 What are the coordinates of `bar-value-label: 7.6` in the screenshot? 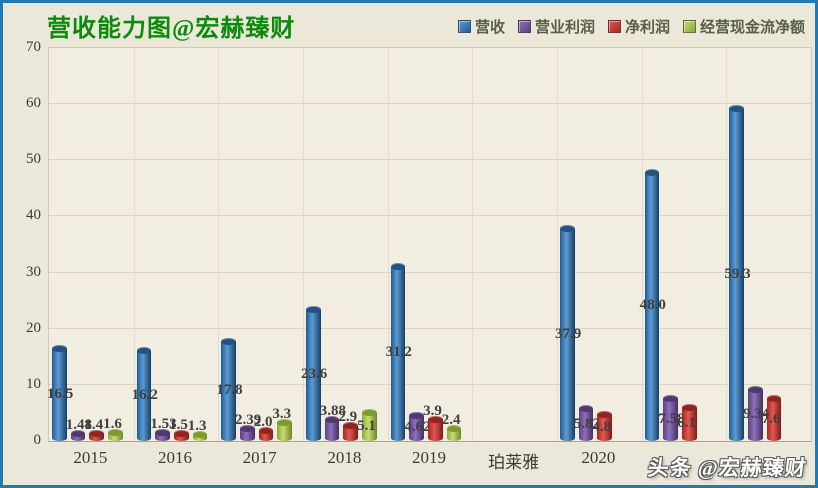 It's located at (771, 418).